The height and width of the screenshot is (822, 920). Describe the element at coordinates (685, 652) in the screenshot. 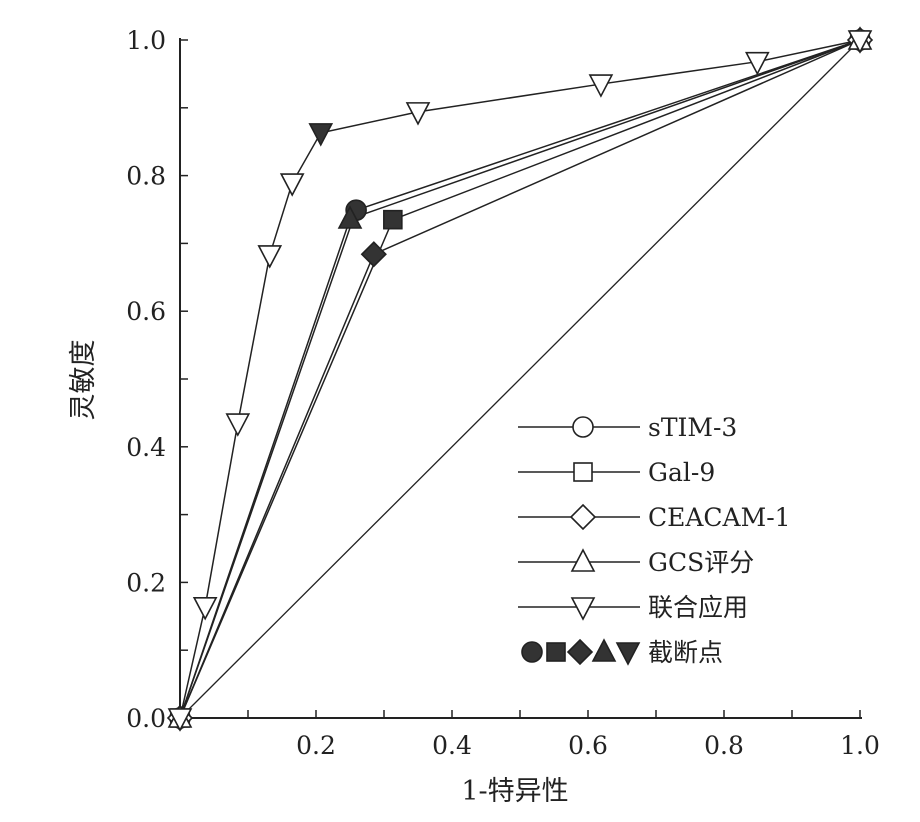

I see `legend-label-cutoff: 截断点` at that location.